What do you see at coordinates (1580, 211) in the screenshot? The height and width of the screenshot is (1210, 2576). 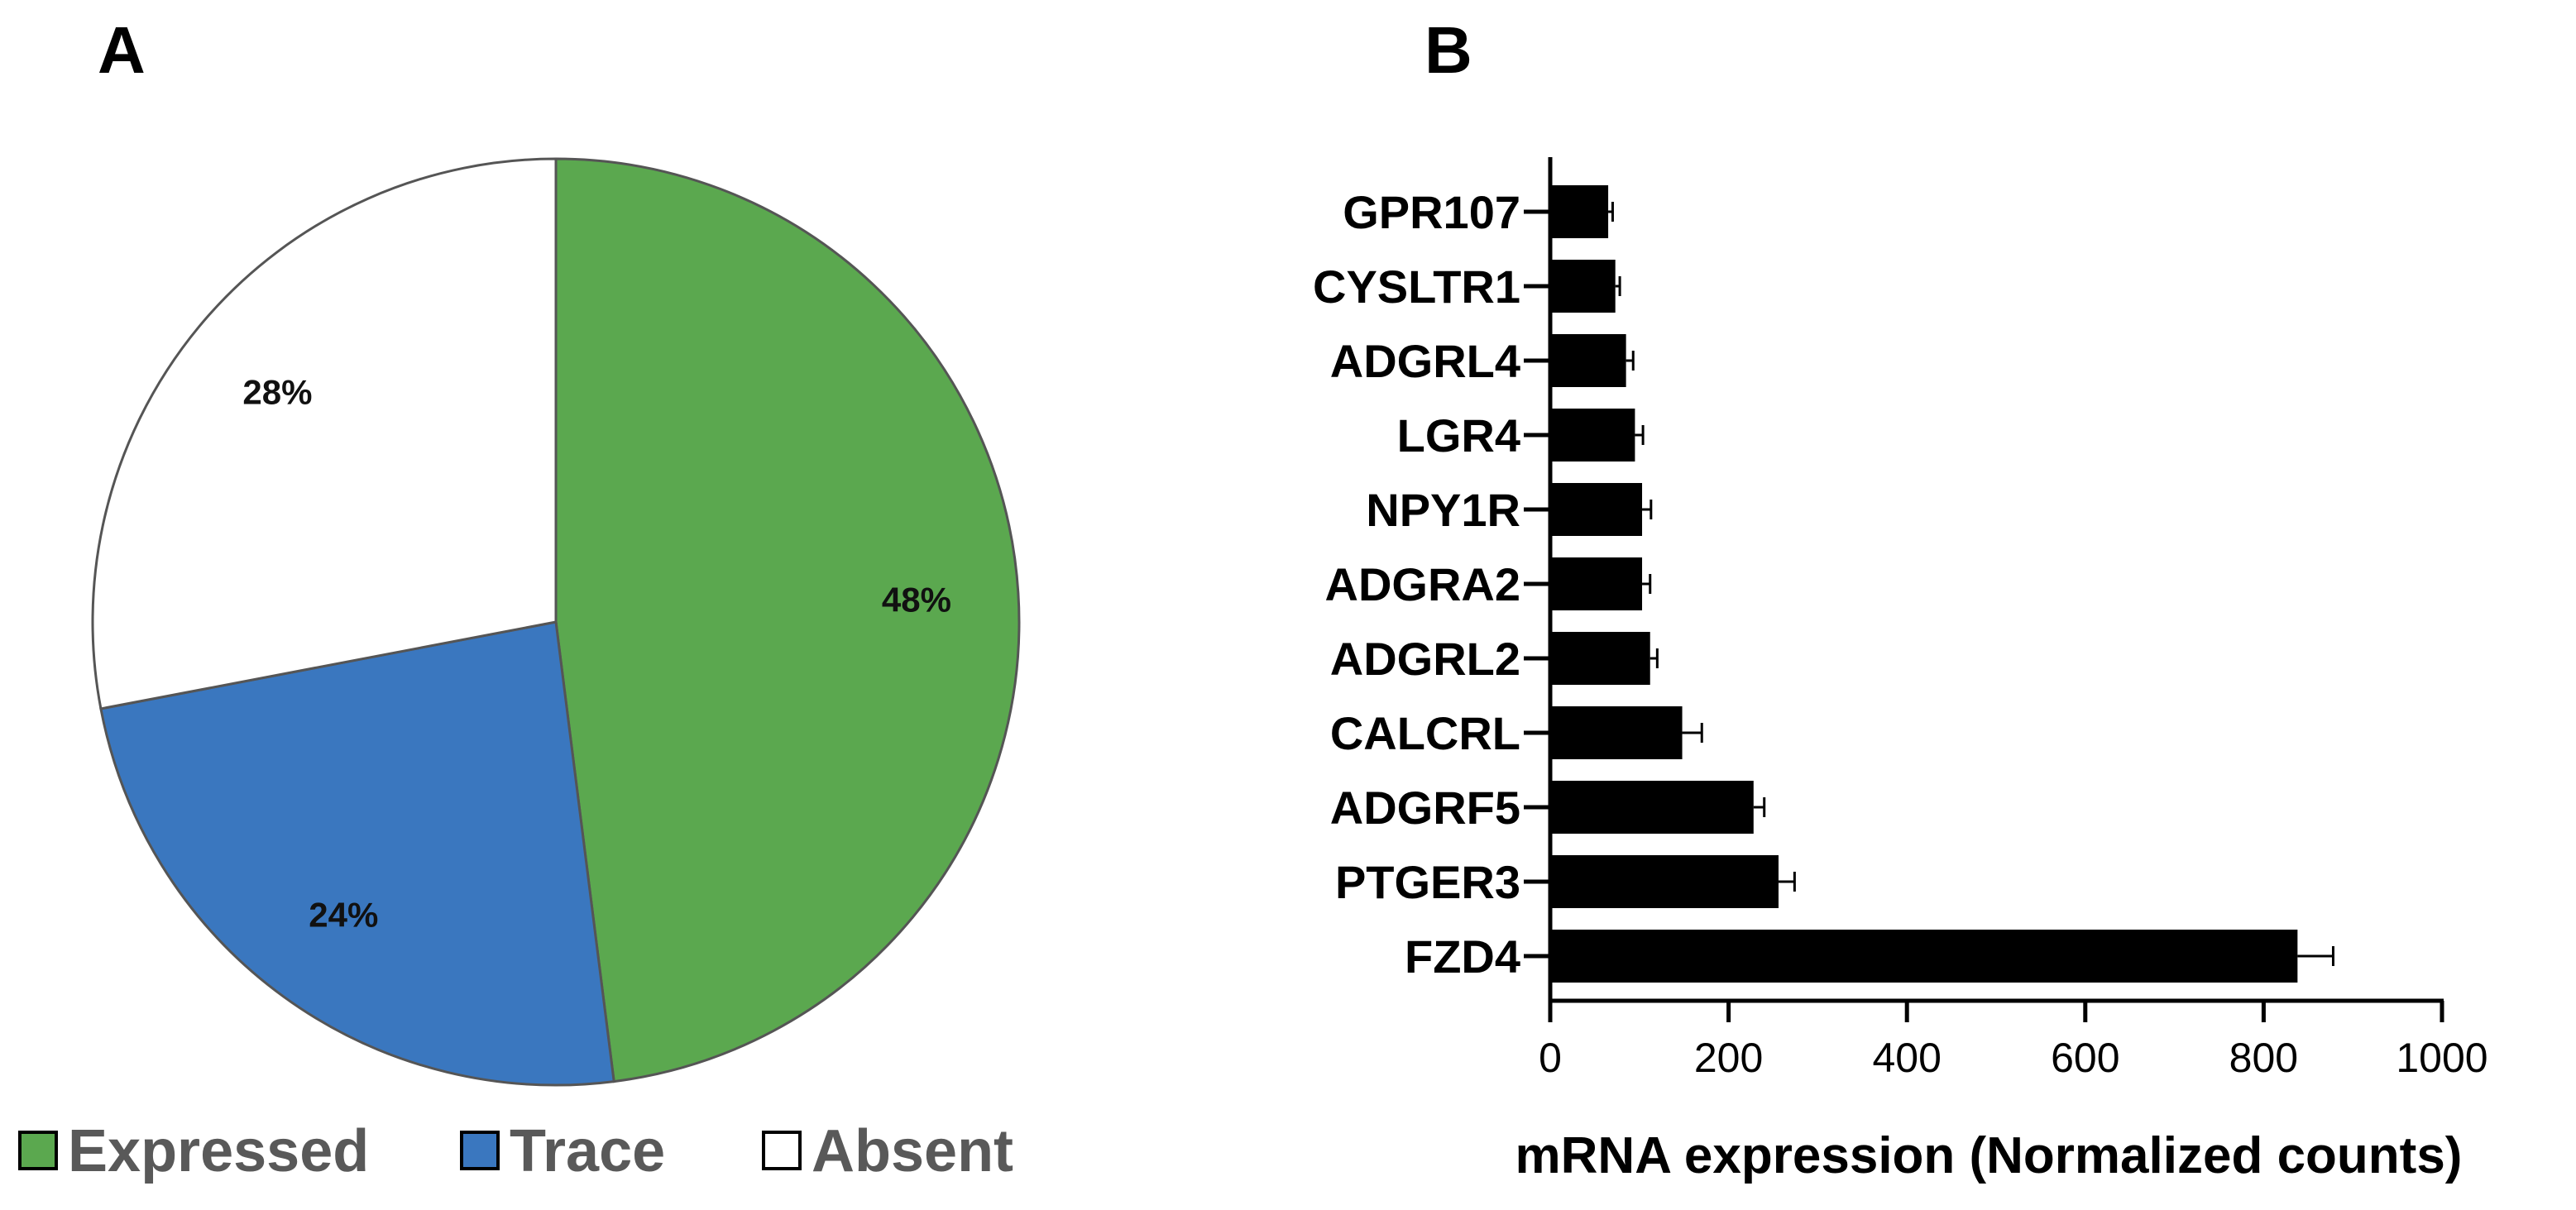 I see `bar-gpr107` at bounding box center [1580, 211].